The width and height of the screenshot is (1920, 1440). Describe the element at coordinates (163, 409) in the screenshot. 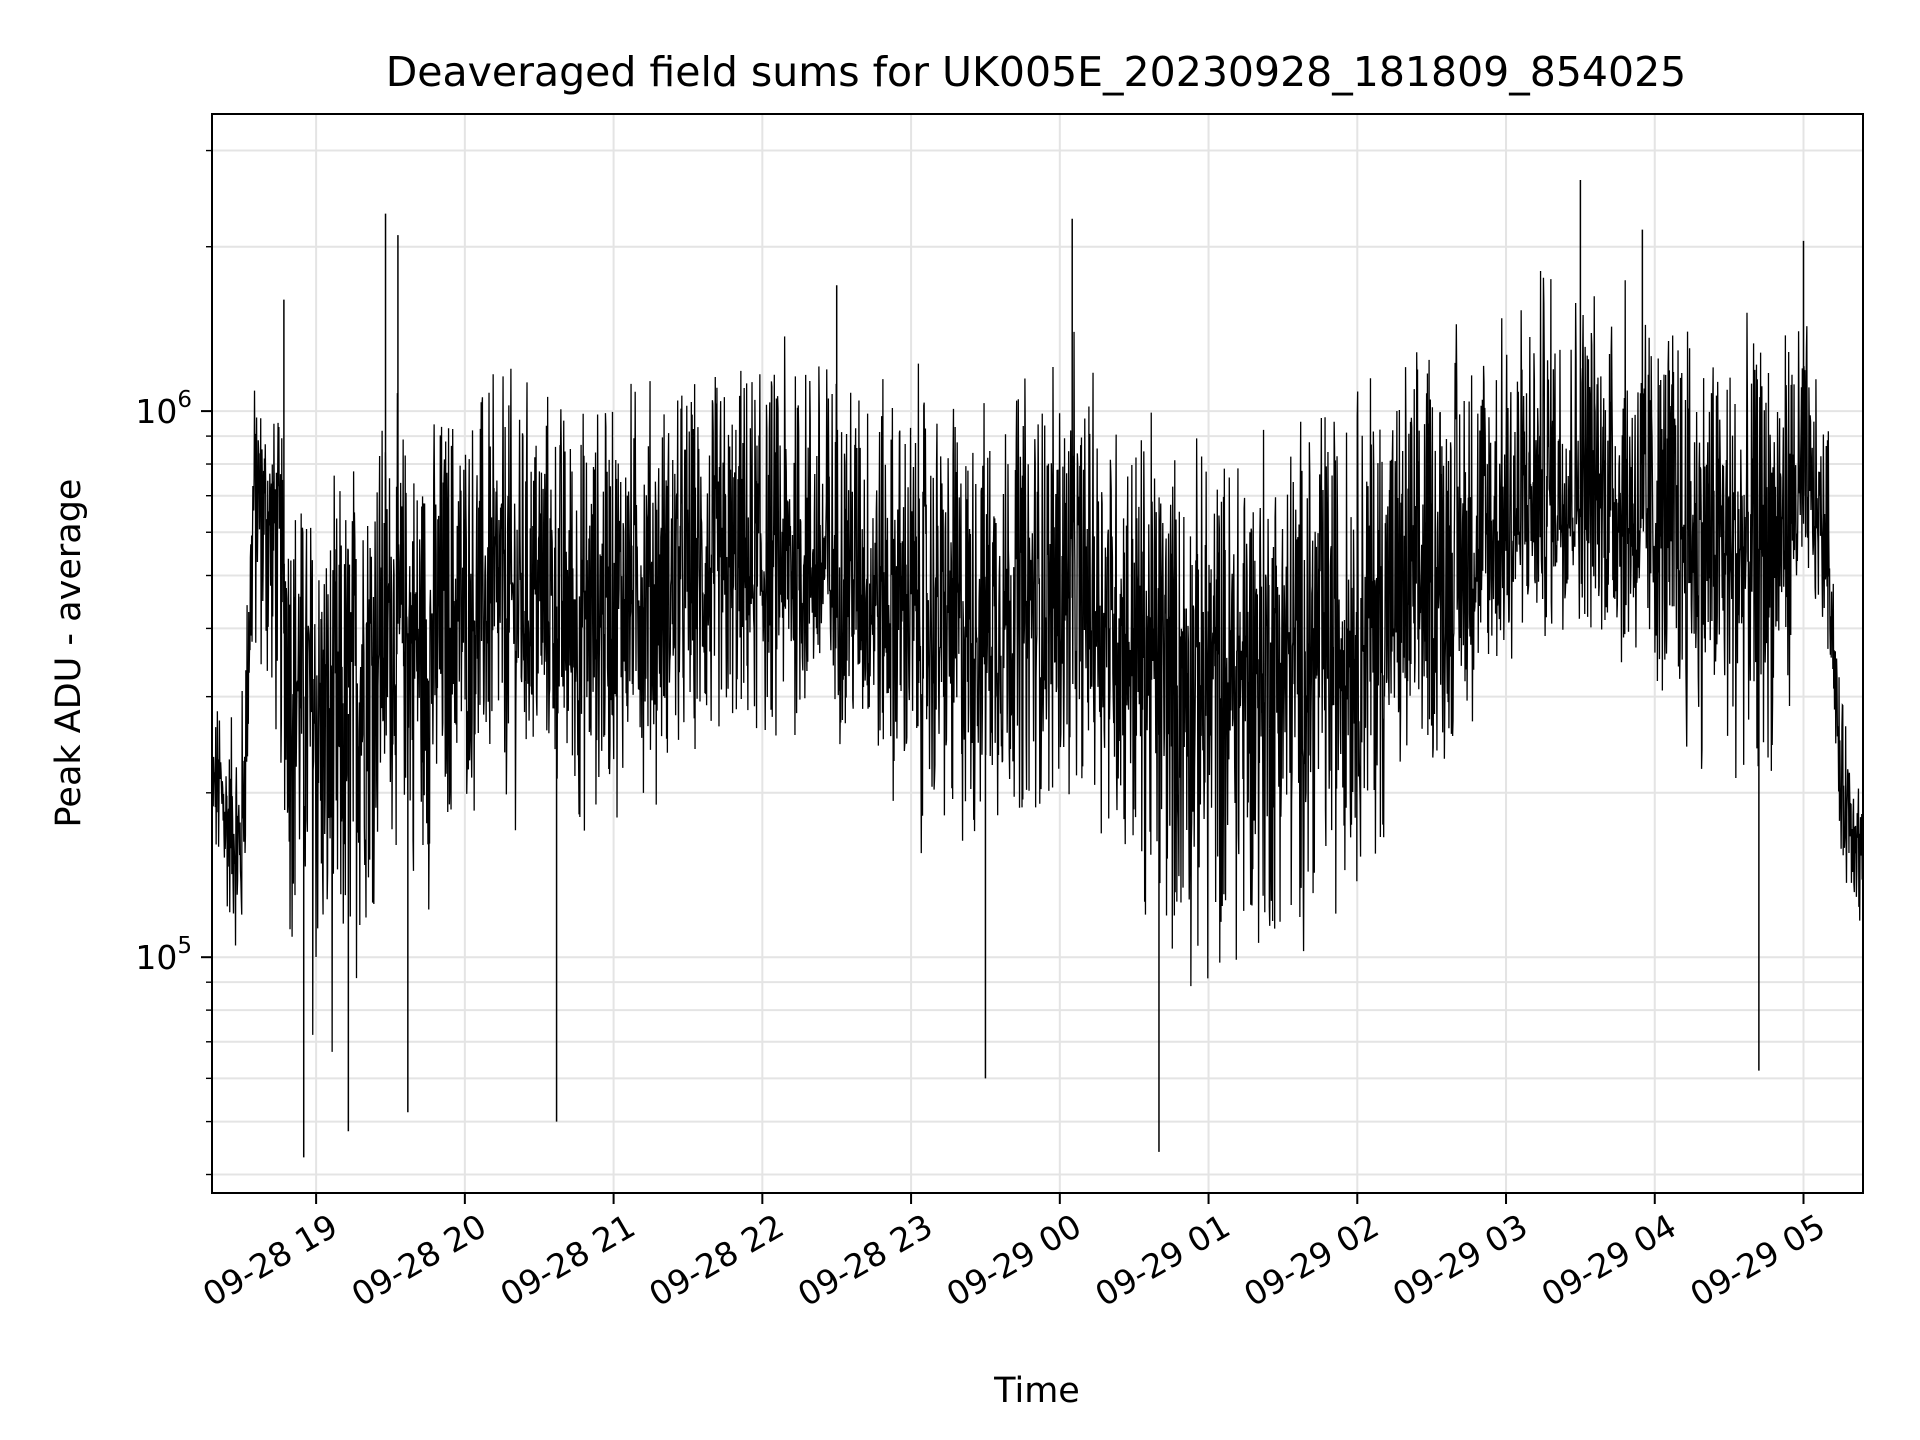

I see `y-tick-label: 10⁶` at that location.